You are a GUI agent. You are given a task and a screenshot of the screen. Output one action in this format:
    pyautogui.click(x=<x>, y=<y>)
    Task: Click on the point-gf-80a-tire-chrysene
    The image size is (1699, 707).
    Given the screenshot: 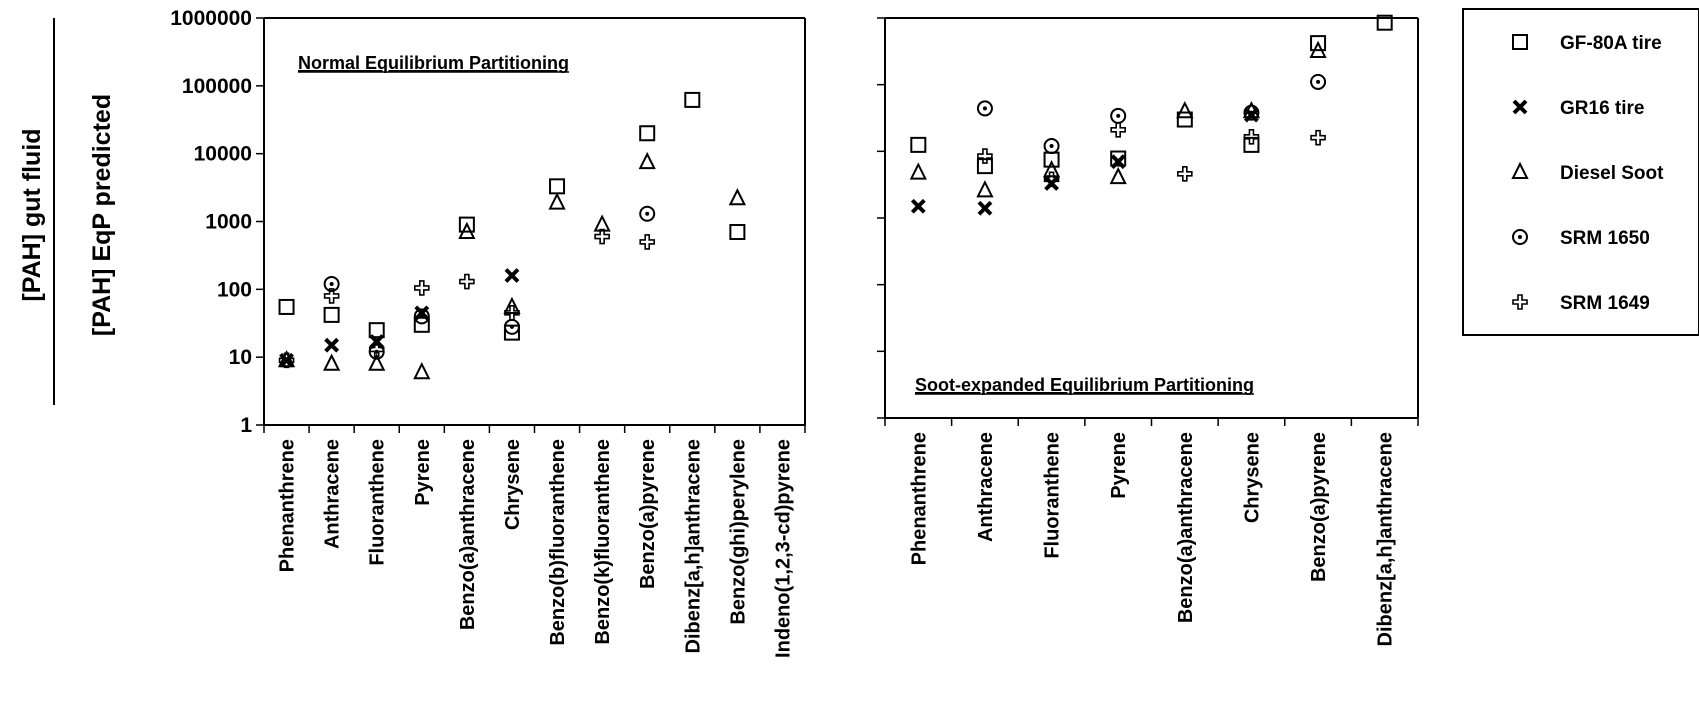 What is the action you would take?
    pyautogui.click(x=1251, y=144)
    